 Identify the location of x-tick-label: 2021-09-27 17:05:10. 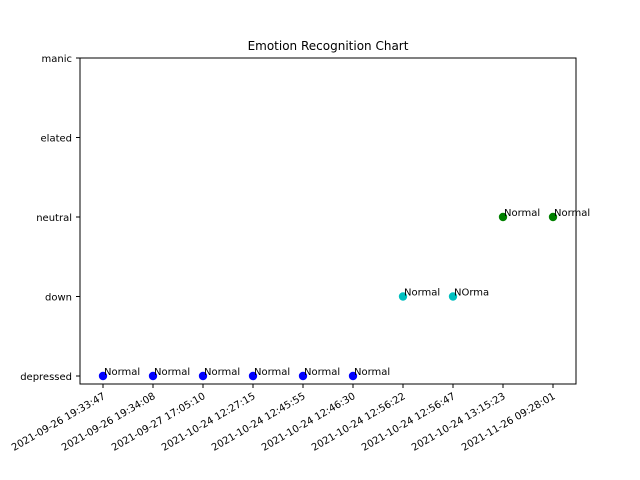
(158, 422).